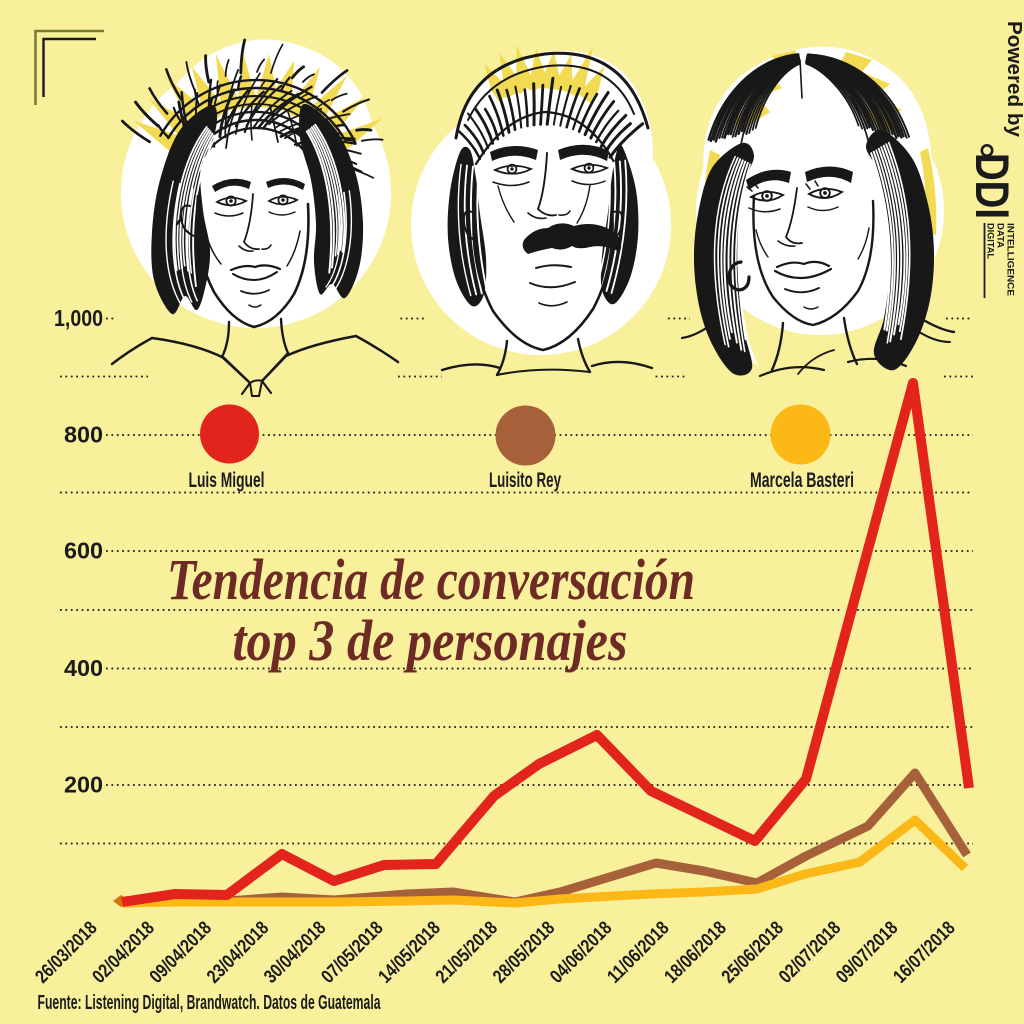 The width and height of the screenshot is (1024, 1024). What do you see at coordinates (78, 318) in the screenshot?
I see `svg-text: 1,000` at bounding box center [78, 318].